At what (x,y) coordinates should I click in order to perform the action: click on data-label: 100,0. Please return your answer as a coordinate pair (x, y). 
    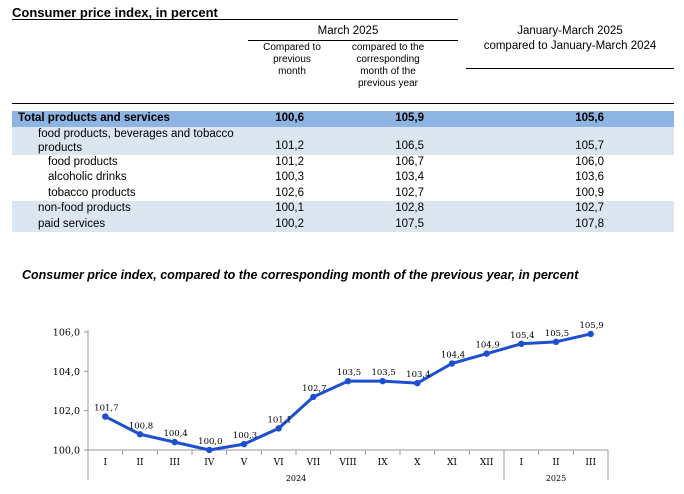
    Looking at the image, I should click on (210, 442).